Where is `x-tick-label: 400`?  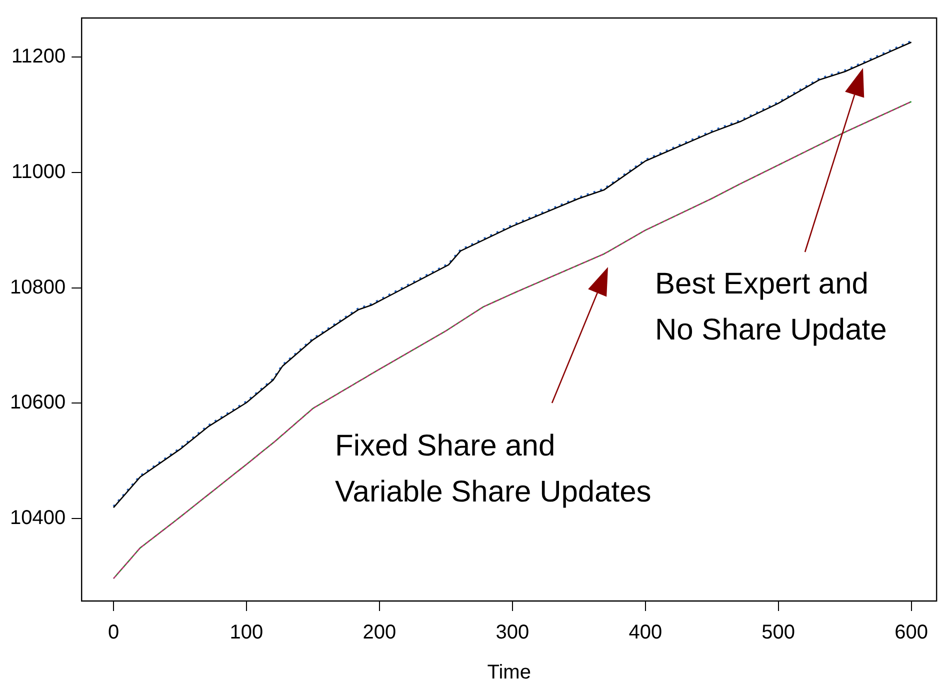 x-tick-label: 400 is located at coordinates (645, 633).